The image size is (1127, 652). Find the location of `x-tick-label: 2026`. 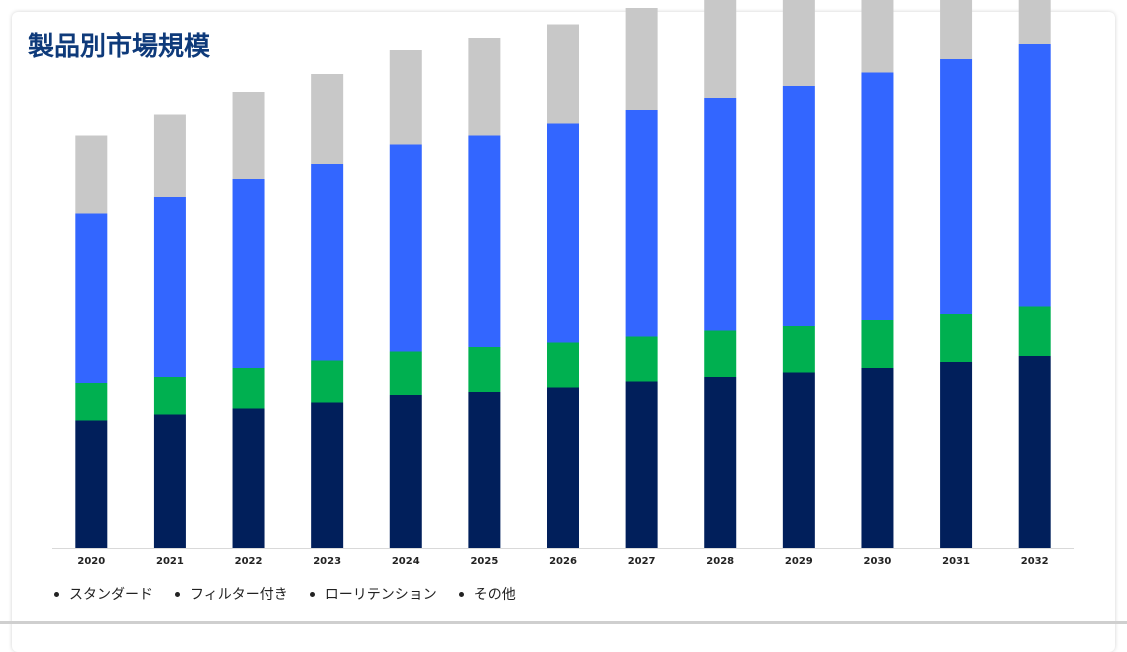

x-tick-label: 2026 is located at coordinates (563, 561).